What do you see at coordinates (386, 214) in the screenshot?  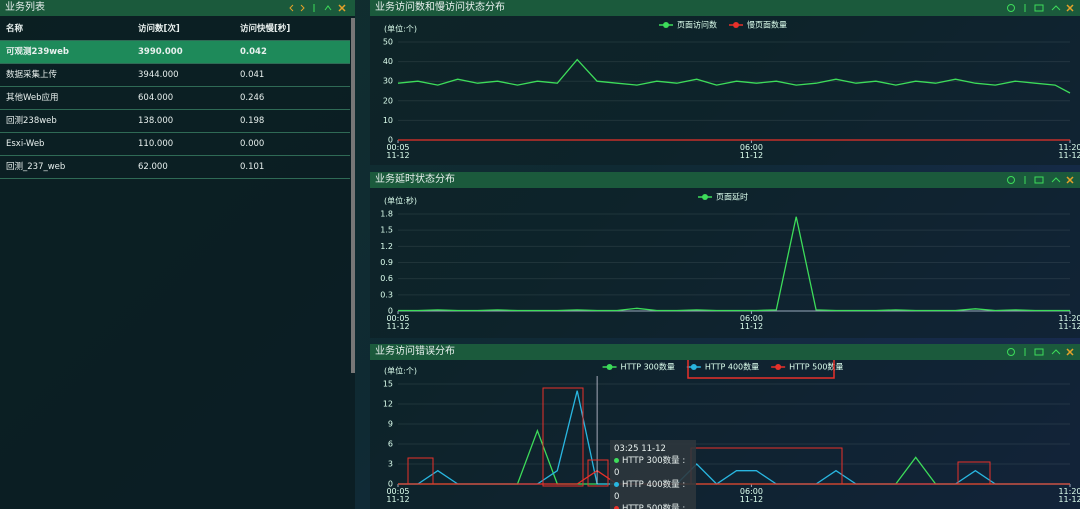 I see `y-tick-label: 1.8` at bounding box center [386, 214].